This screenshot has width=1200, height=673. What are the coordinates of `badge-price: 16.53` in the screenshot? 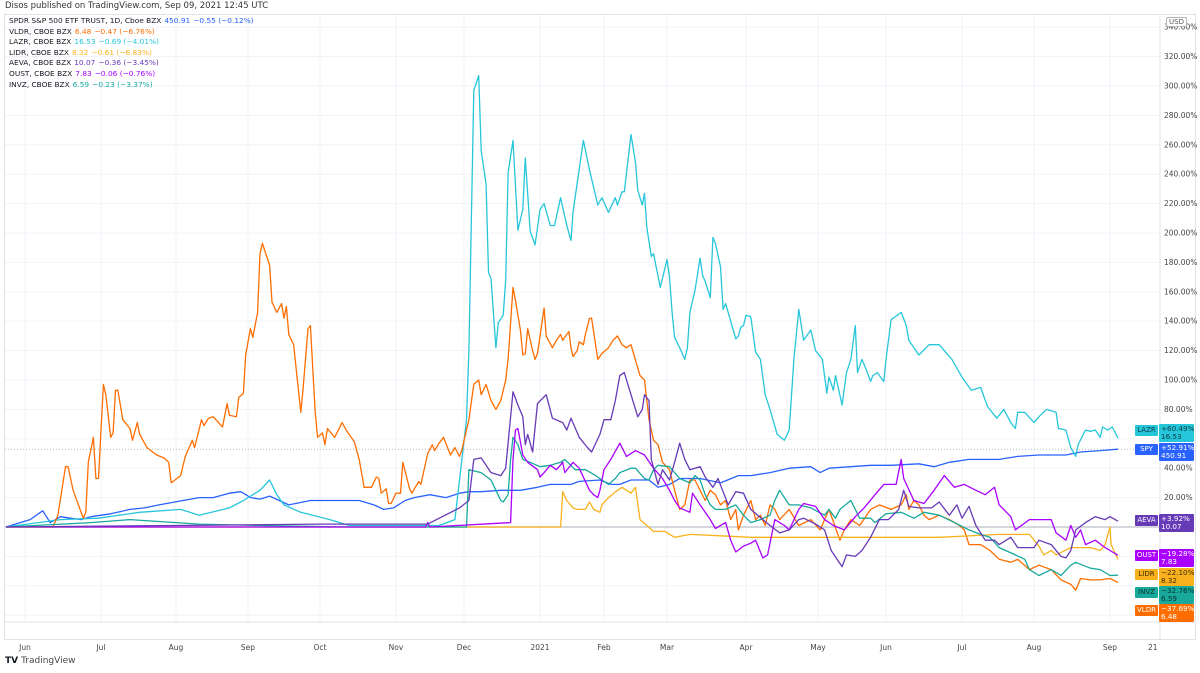 It's located at (1171, 436).